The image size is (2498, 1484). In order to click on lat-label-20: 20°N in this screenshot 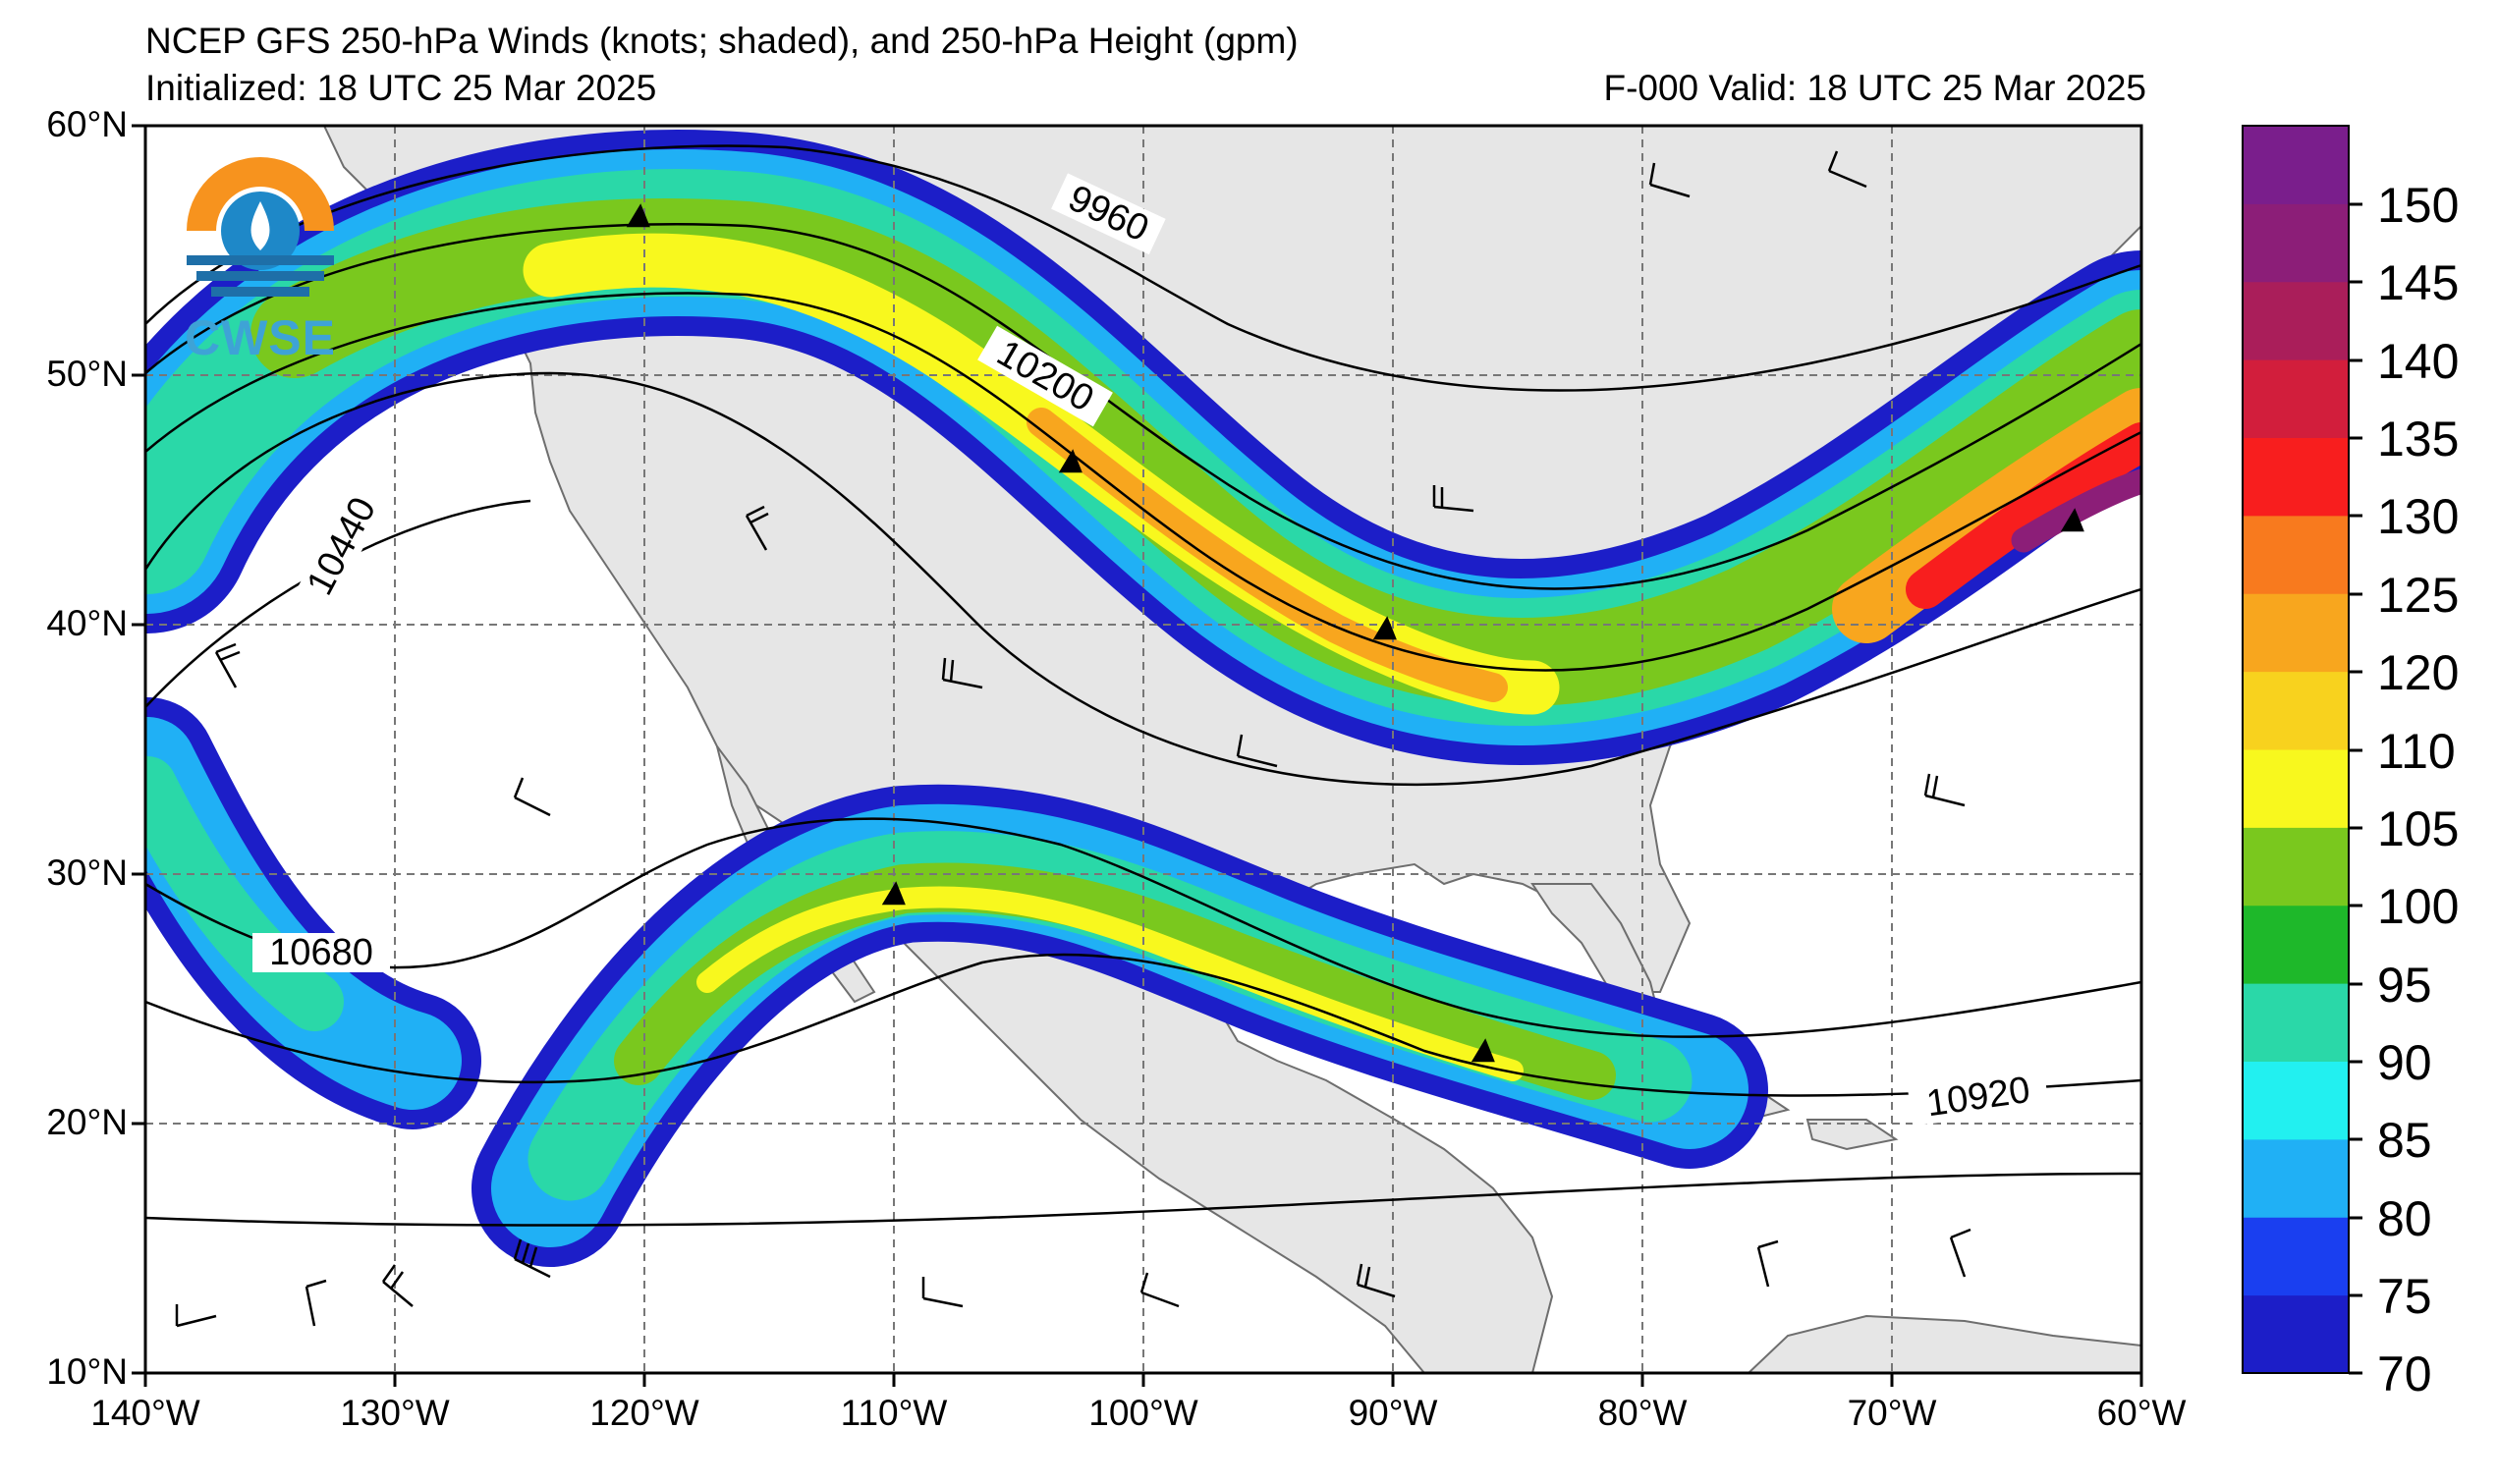, I will do `click(87, 1122)`.